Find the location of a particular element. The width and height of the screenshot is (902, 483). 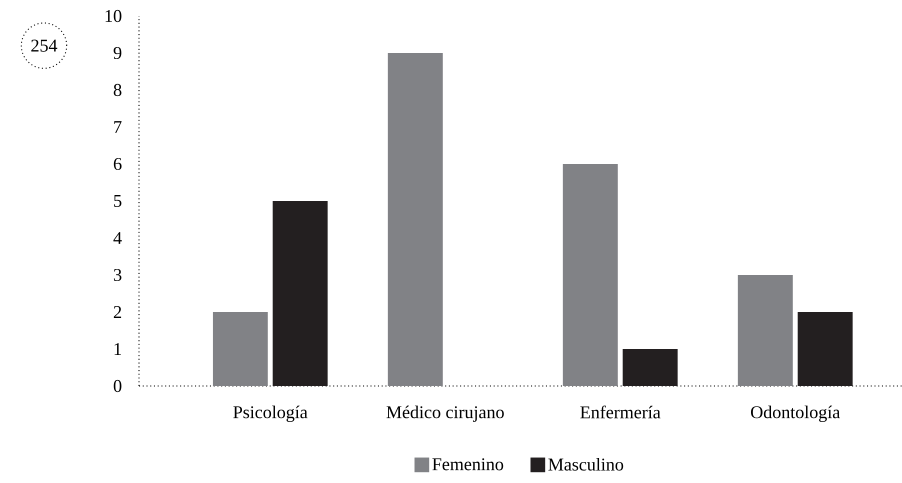

x-tick-label: Enfermería is located at coordinates (620, 412).